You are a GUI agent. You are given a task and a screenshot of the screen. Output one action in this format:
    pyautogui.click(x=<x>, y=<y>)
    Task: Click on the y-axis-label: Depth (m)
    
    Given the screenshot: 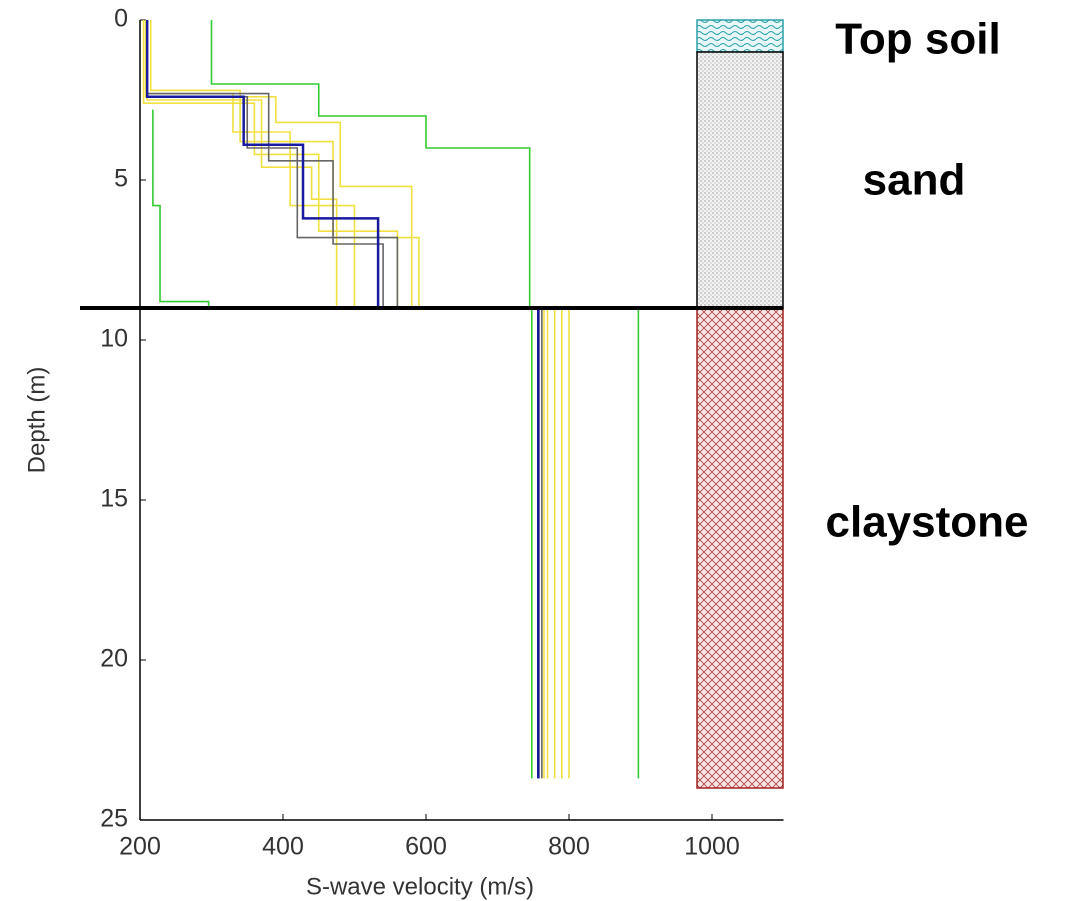 What is the action you would take?
    pyautogui.click(x=36, y=420)
    